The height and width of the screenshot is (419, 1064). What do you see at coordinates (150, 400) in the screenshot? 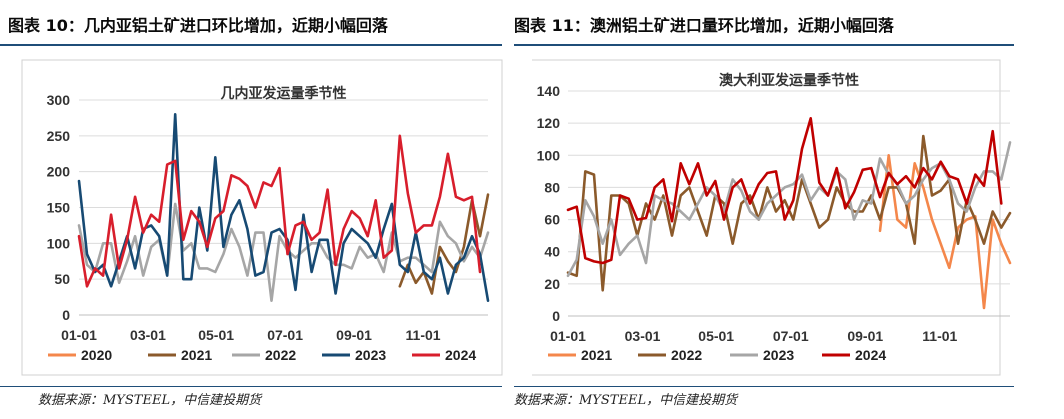
I see `left-source-note: 数据来源：MYSTEEL，中信建投期货` at bounding box center [150, 400].